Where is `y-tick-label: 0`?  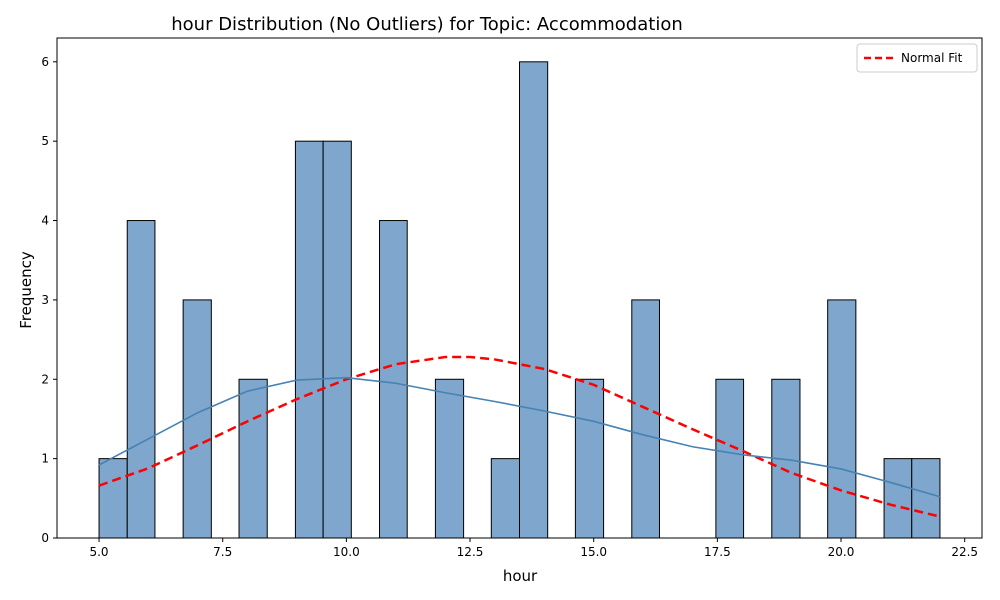 y-tick-label: 0 is located at coordinates (45, 538).